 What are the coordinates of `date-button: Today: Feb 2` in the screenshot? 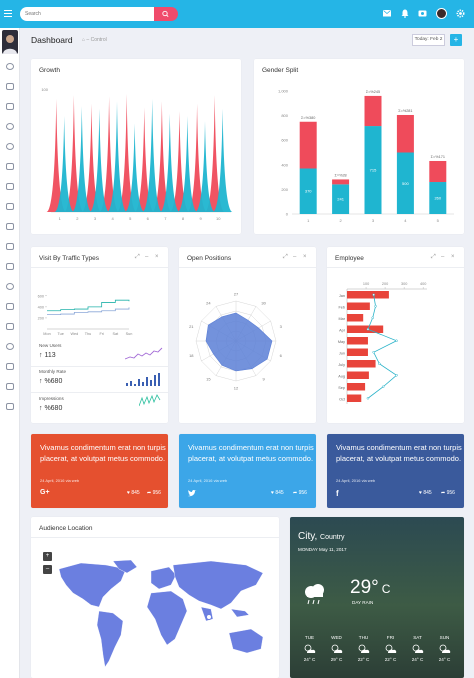 It's located at (428, 40).